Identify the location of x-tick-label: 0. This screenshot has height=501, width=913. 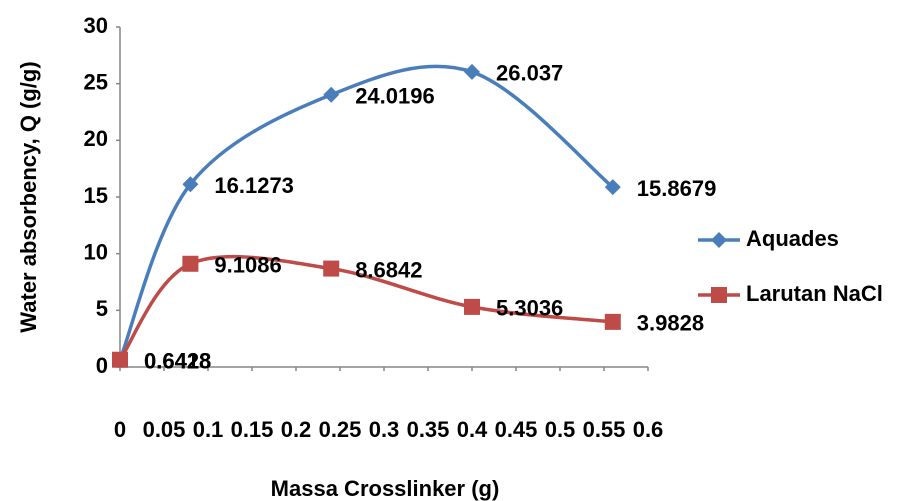
(120, 429).